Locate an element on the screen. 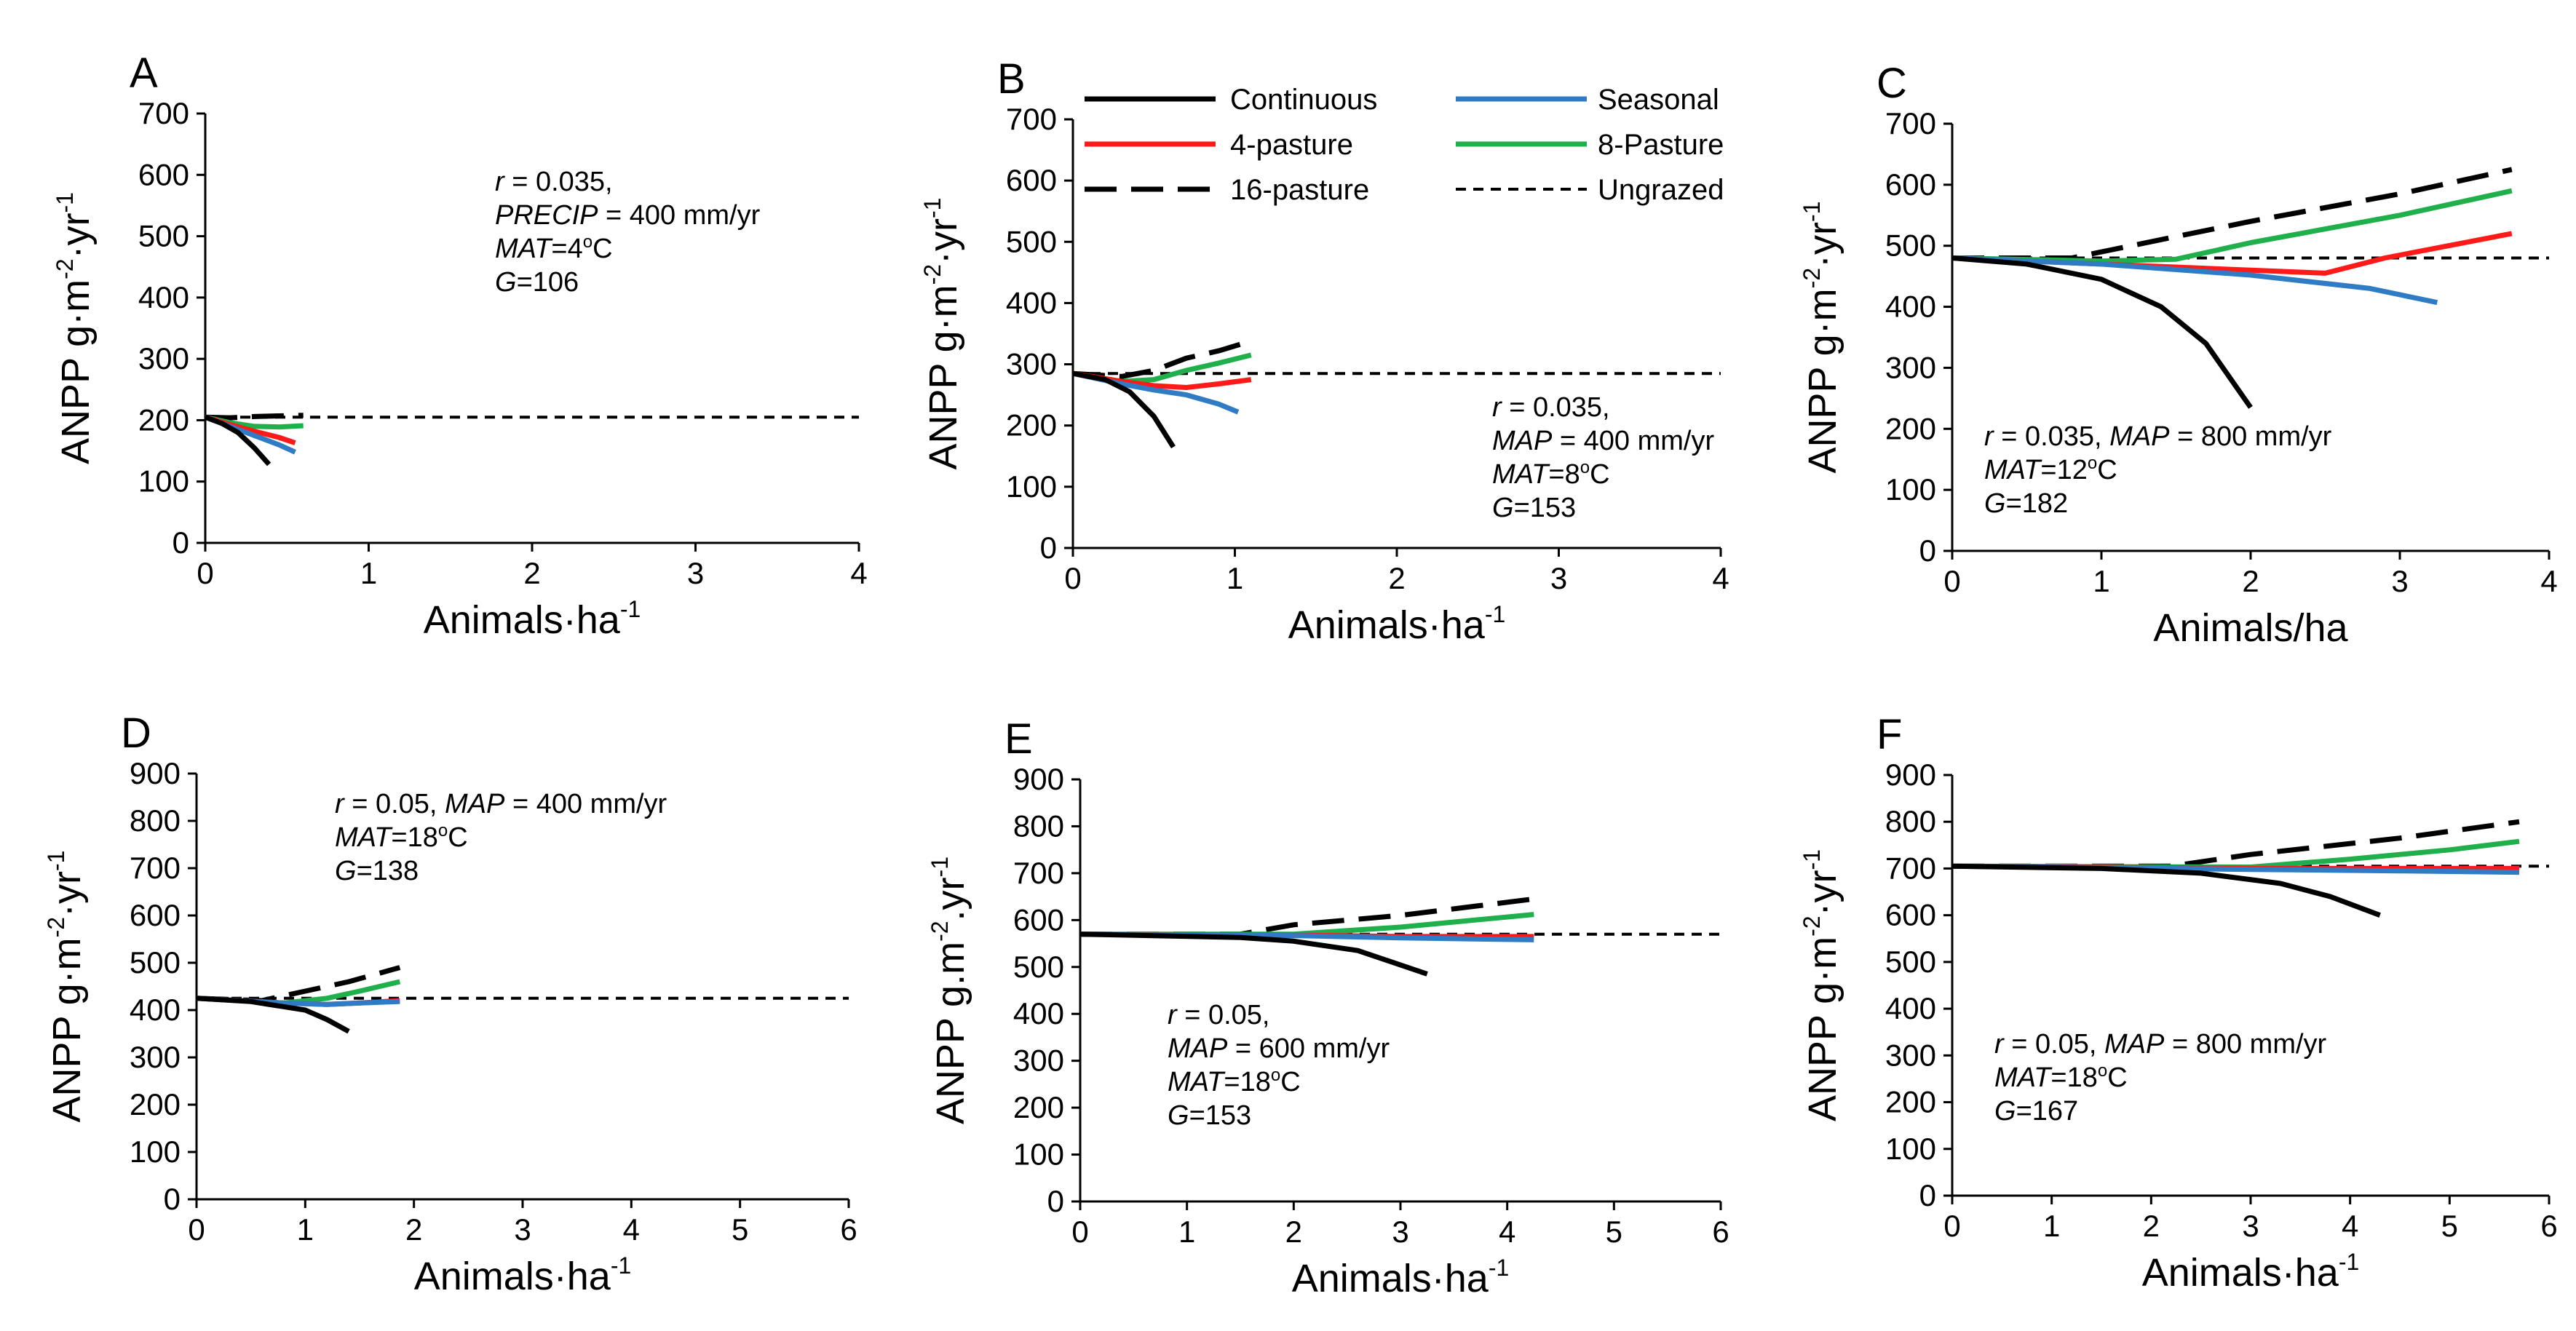  annotation-value: =12 is located at coordinates (2063, 470).